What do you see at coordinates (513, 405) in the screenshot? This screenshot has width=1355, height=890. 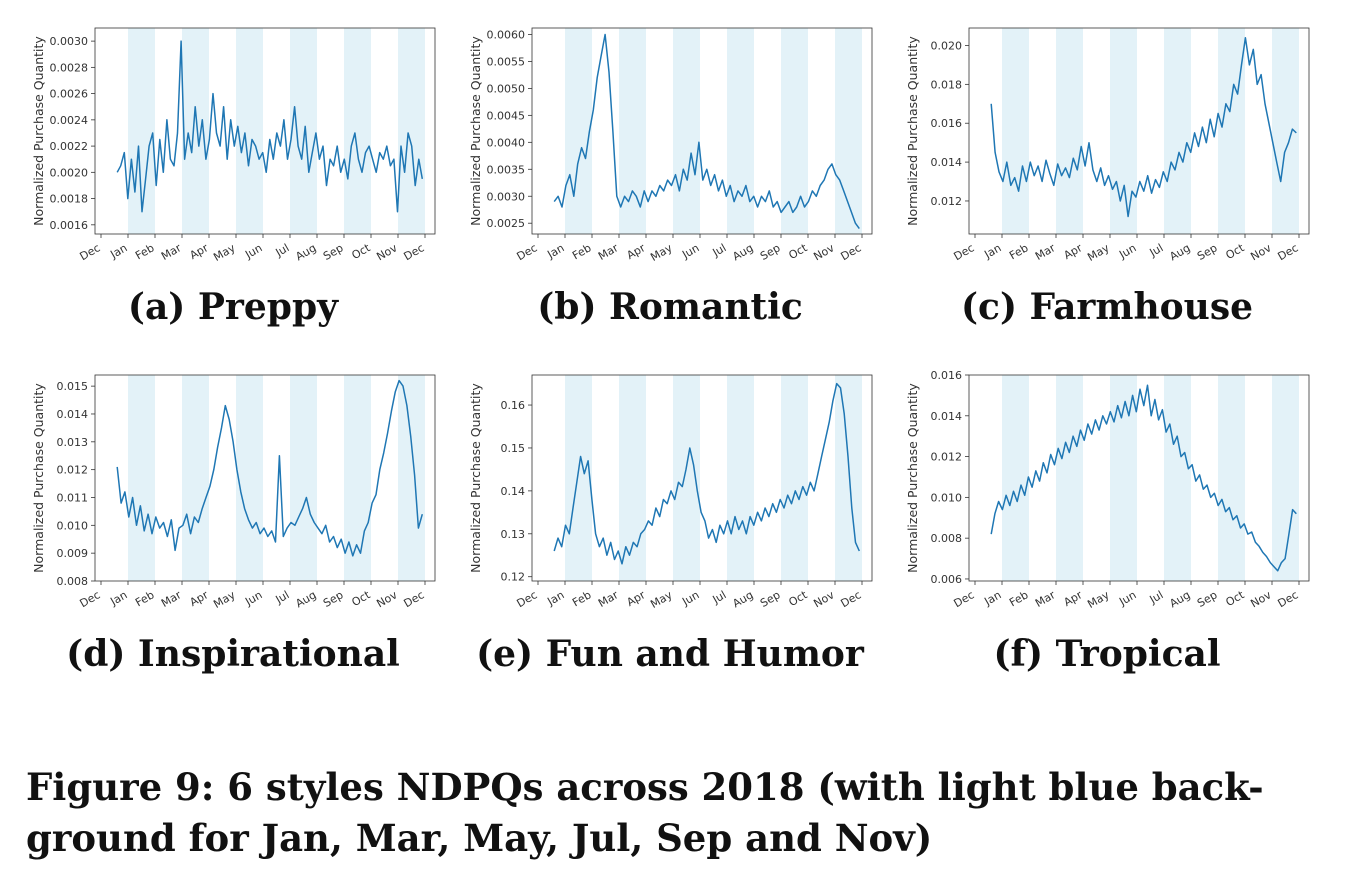 I see `y-tick-label: 0.16` at bounding box center [513, 405].